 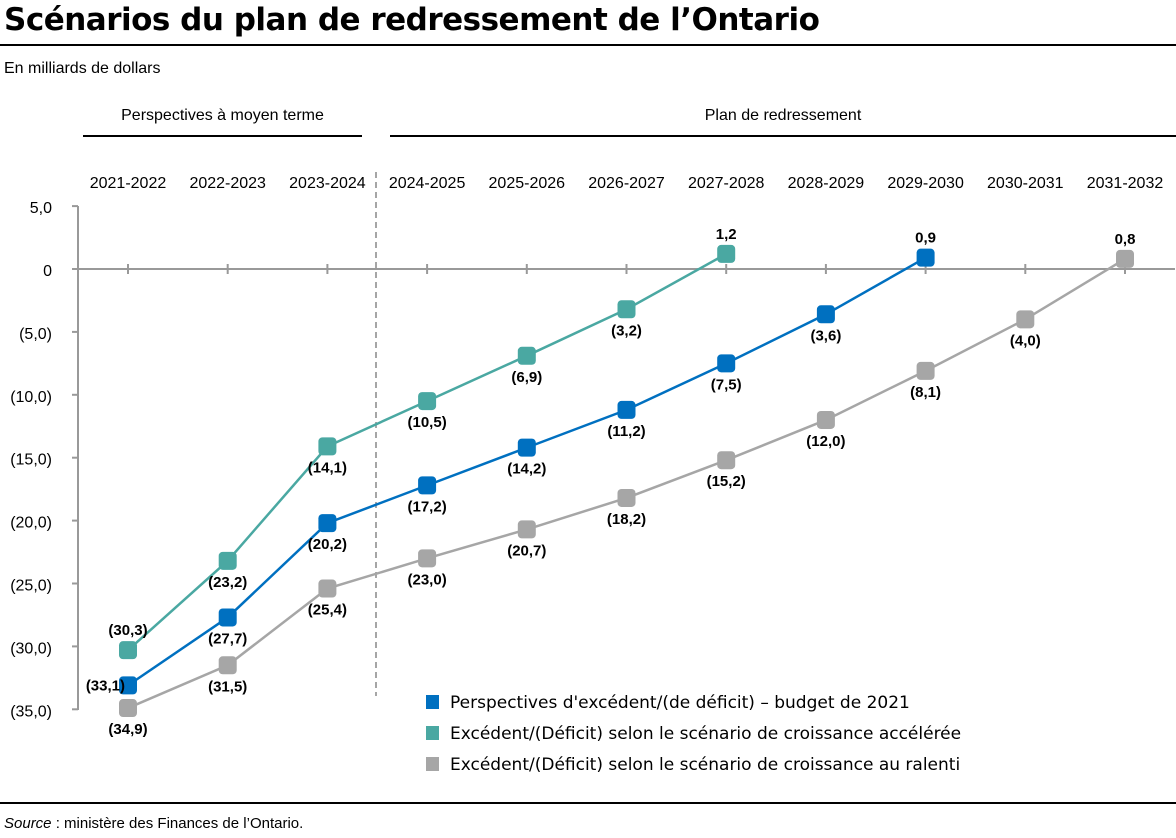 What do you see at coordinates (925, 238) in the screenshot?
I see `data-label: 0,9` at bounding box center [925, 238].